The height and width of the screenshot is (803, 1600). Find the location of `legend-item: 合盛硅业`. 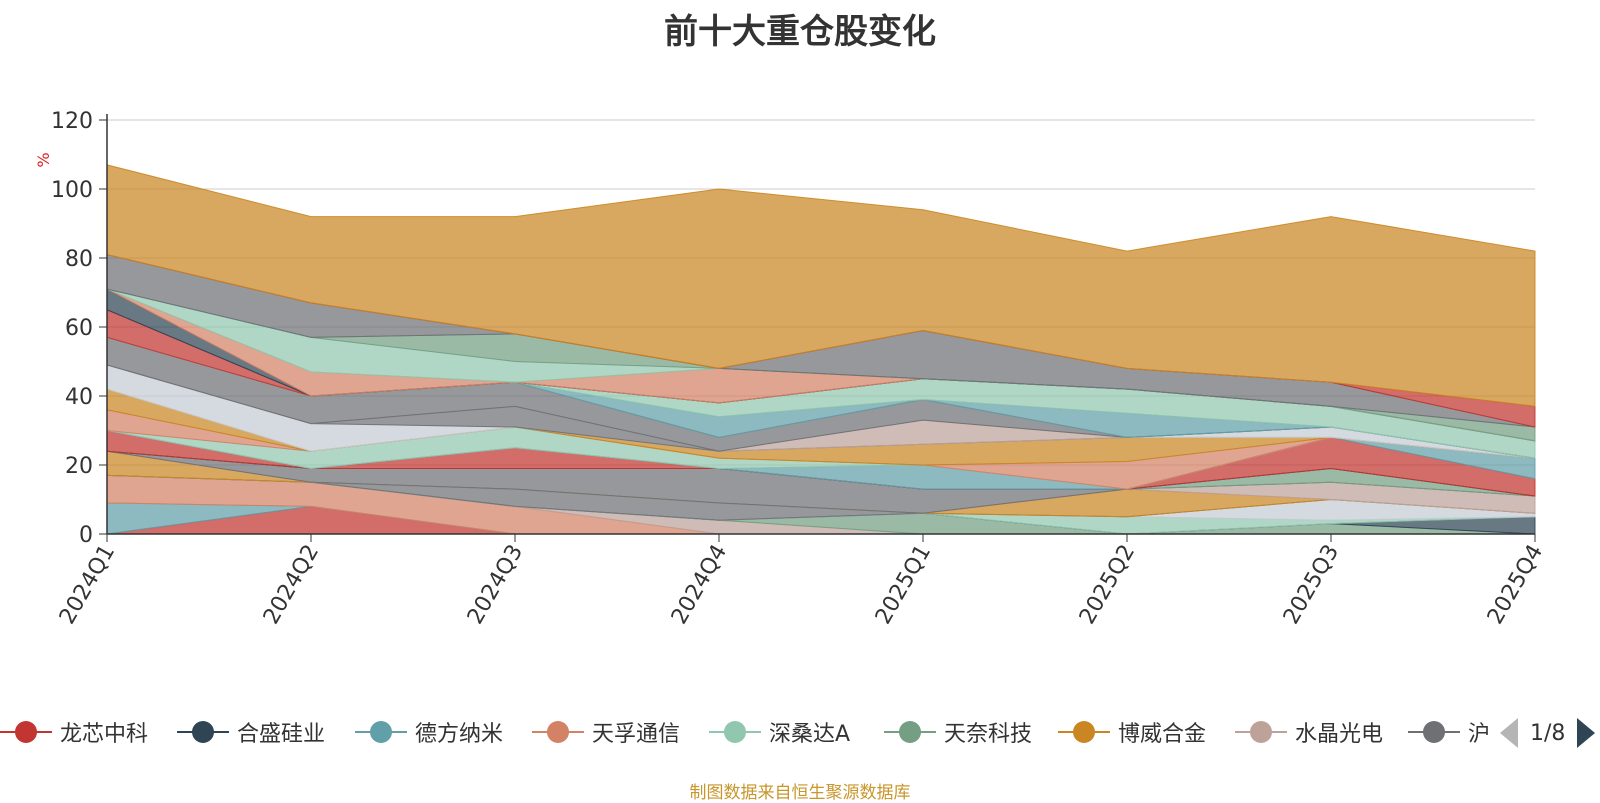

legend-item: 合盛硅业 is located at coordinates (251, 732).